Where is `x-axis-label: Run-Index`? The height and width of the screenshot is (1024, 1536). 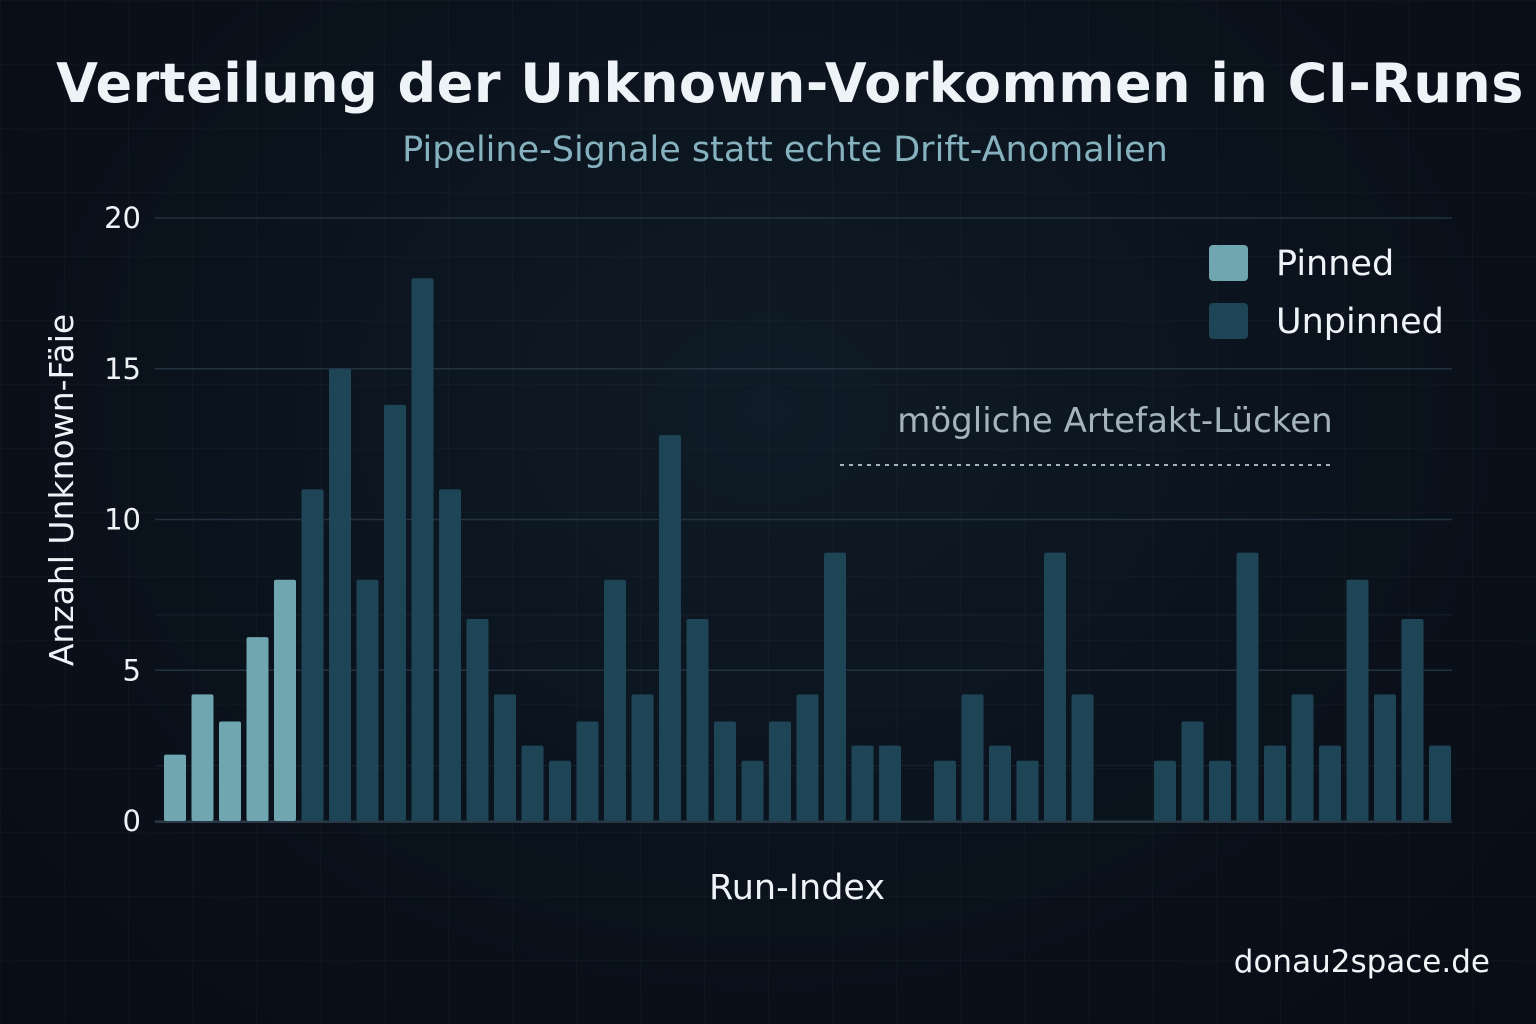 x-axis-label: Run-Index is located at coordinates (797, 888).